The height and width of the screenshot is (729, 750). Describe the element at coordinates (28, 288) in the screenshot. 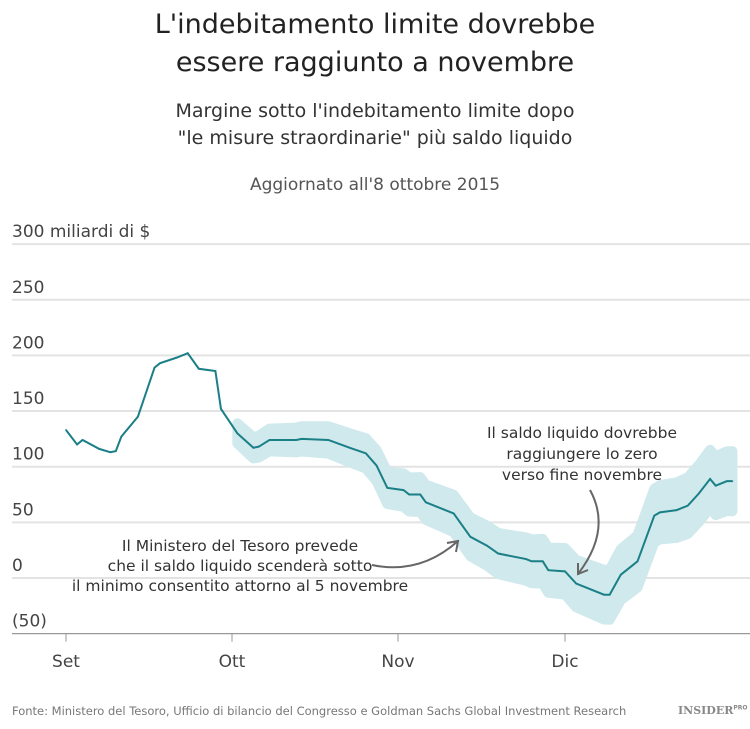

I see `y-tick-label: 250` at that location.